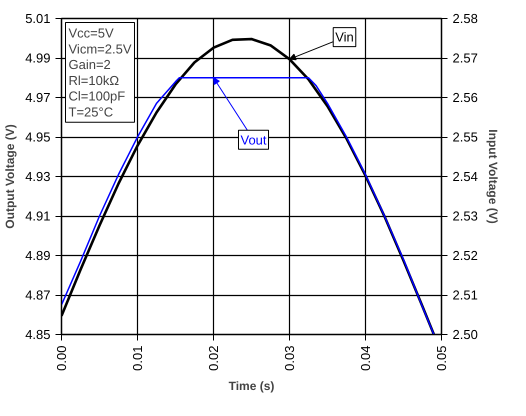 This screenshot has height=416, width=526. I want to click on y-axis-title: Output Voltage (V), so click(10, 176).